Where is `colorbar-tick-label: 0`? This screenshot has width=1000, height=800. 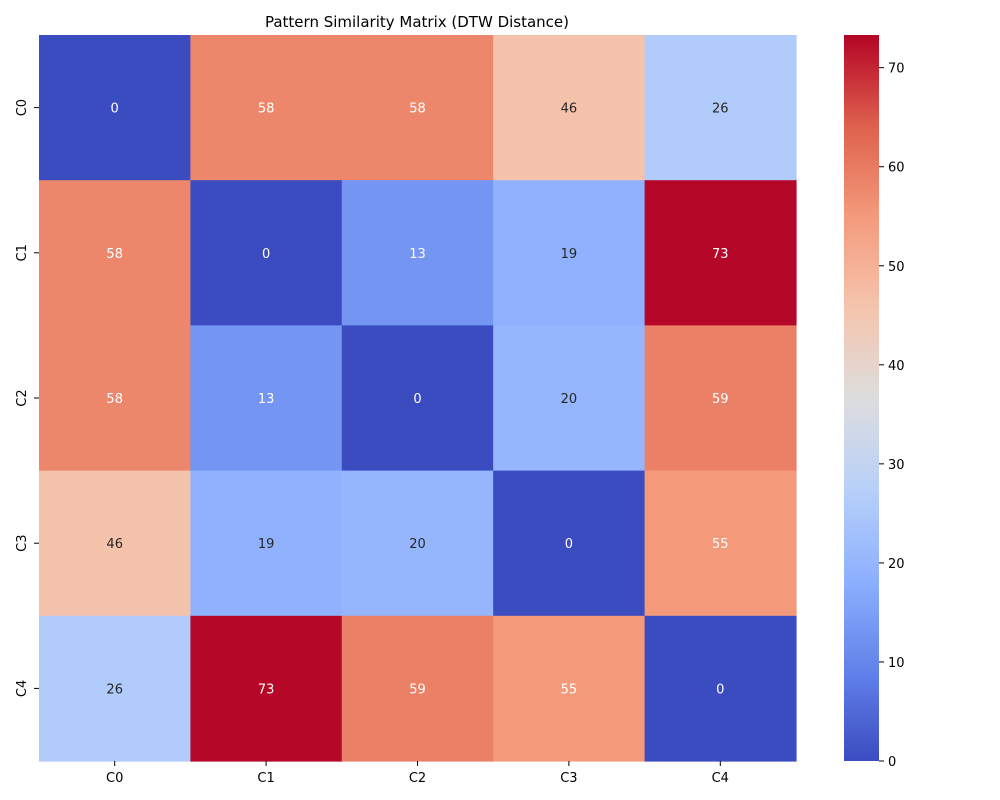 colorbar-tick-label: 0 is located at coordinates (892, 762).